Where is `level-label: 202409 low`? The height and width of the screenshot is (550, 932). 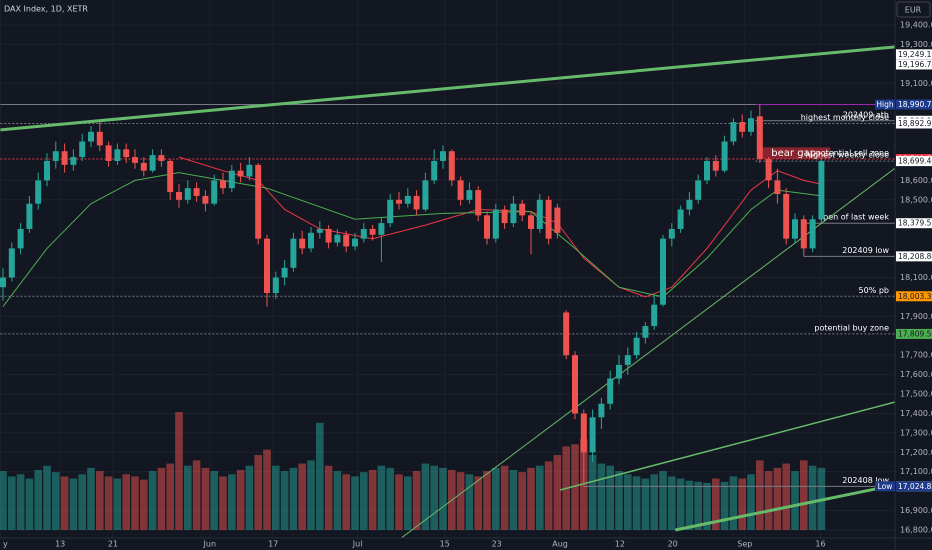
level-label: 202409 low is located at coordinates (865, 250).